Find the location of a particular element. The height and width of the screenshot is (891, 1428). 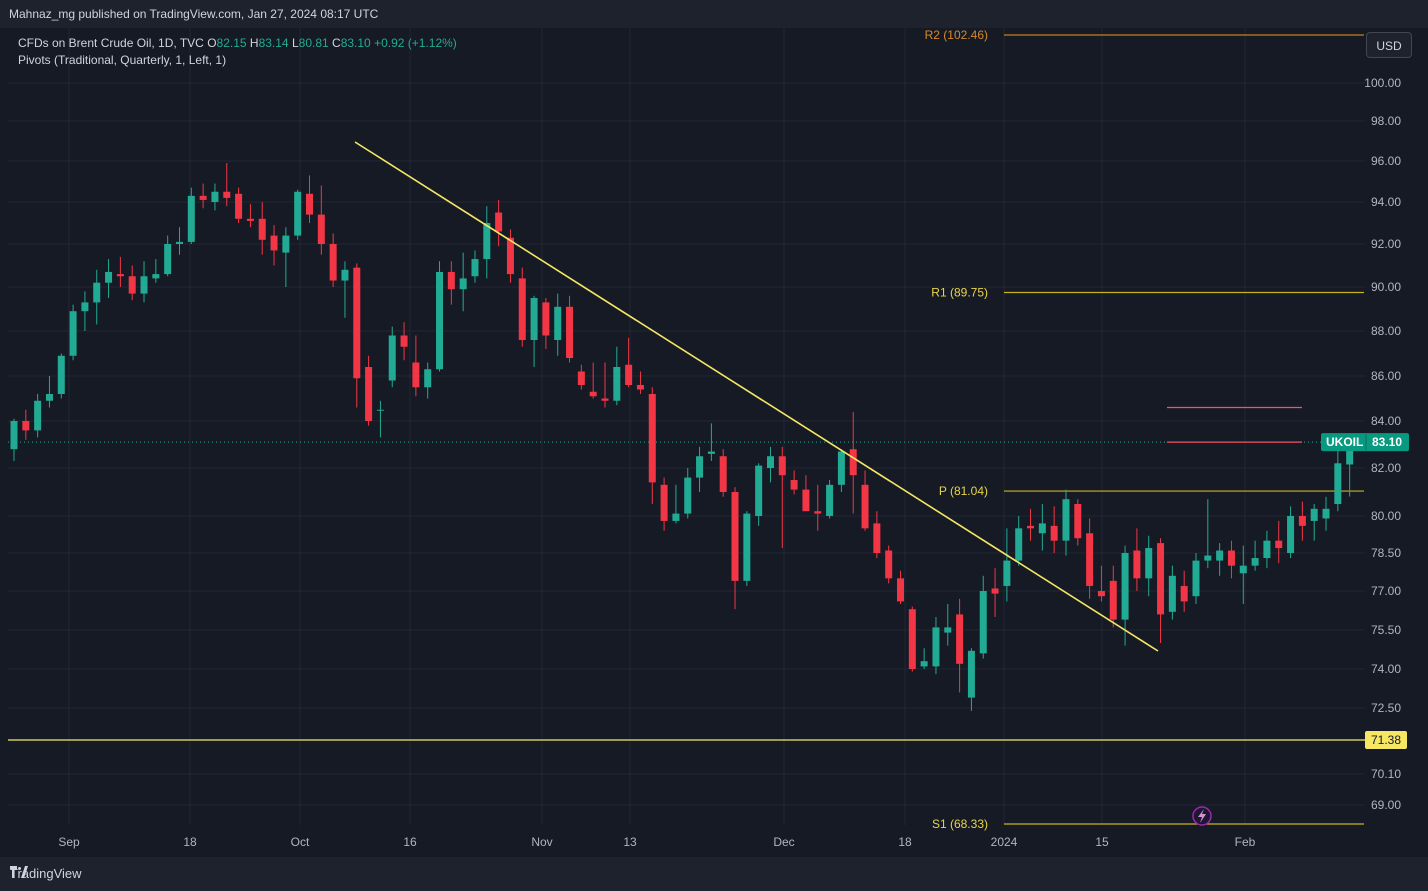

high-label: H is located at coordinates (254, 43).